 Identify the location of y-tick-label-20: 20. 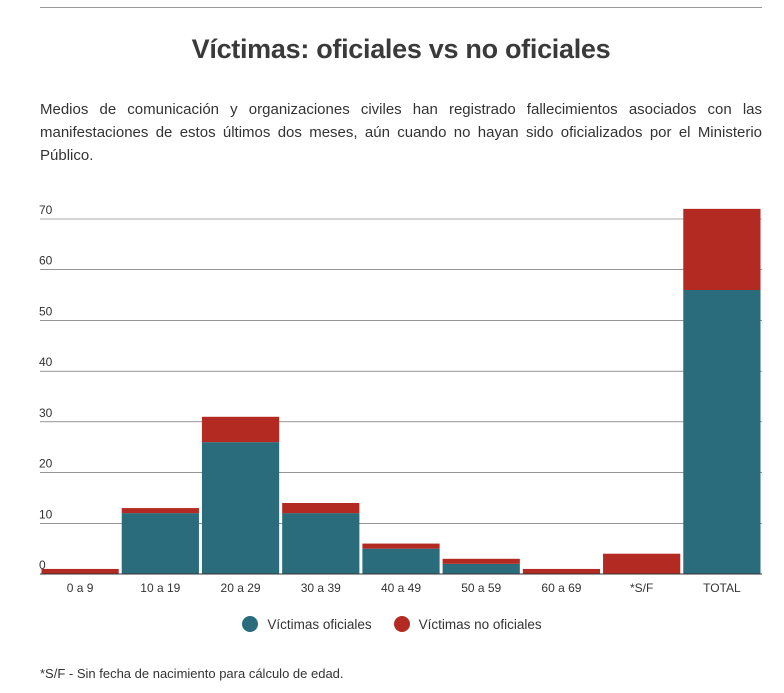
(46, 464).